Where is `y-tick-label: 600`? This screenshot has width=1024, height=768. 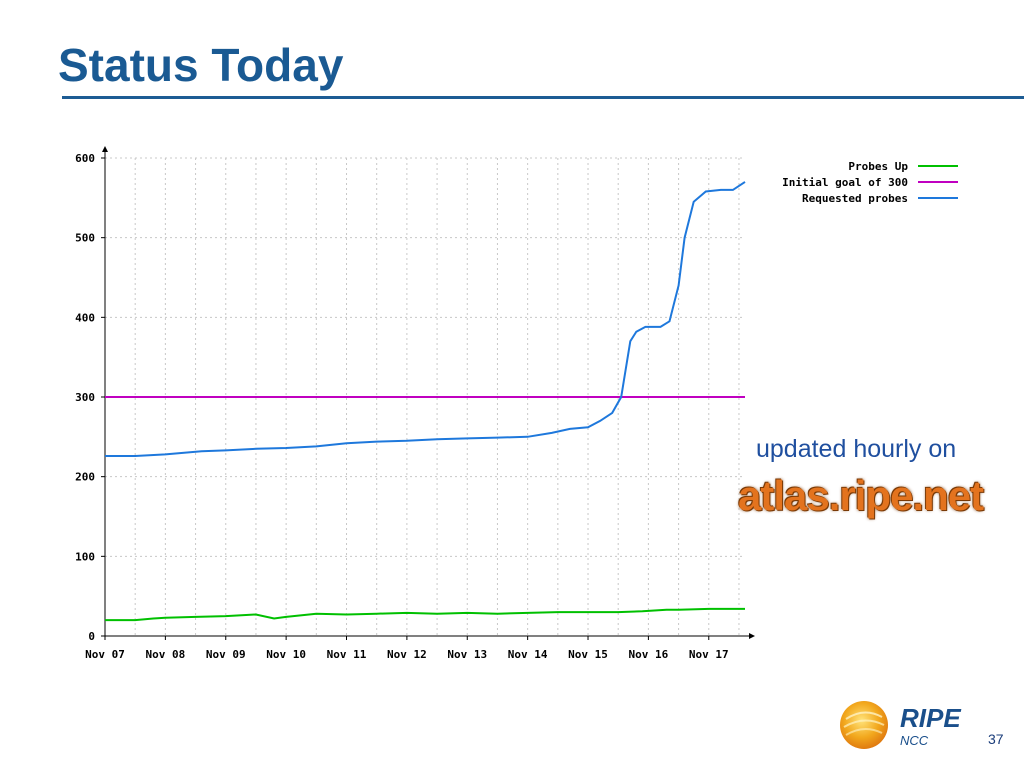 y-tick-label: 600 is located at coordinates (85, 158).